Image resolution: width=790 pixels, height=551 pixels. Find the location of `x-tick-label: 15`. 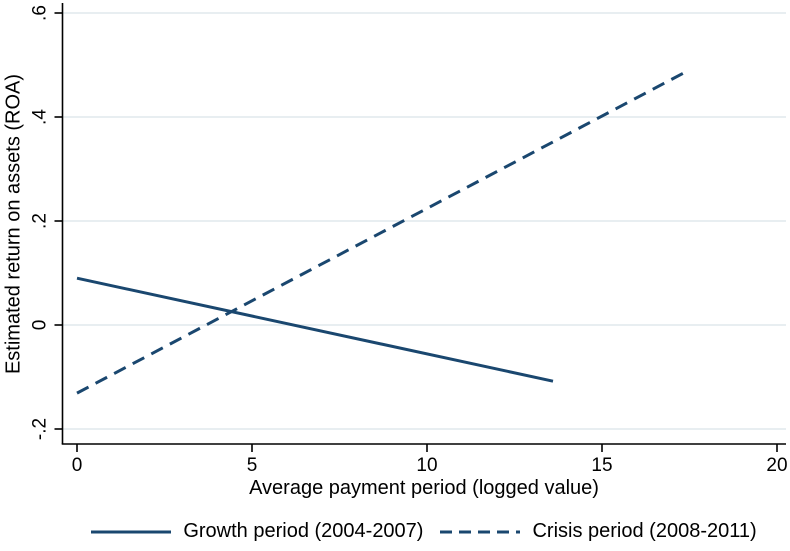

x-tick-label: 15 is located at coordinates (601, 465).